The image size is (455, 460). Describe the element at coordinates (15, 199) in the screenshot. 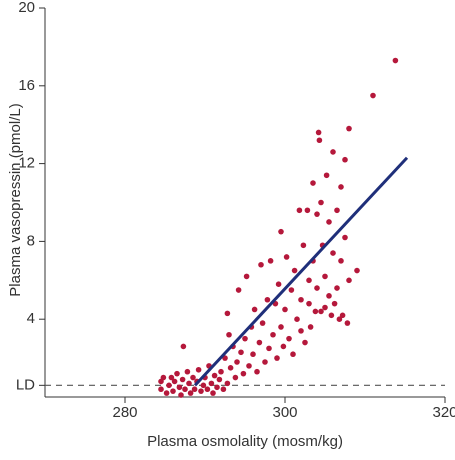

I see `y-axis-label: Plasma vasopressin (pmol/L)` at that location.